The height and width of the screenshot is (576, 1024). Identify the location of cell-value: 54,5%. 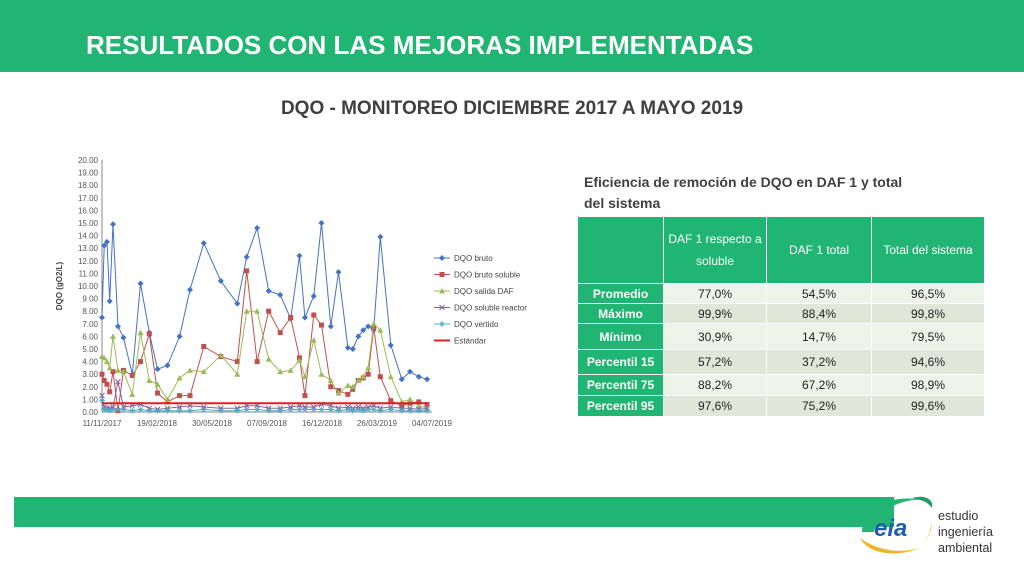
(819, 293).